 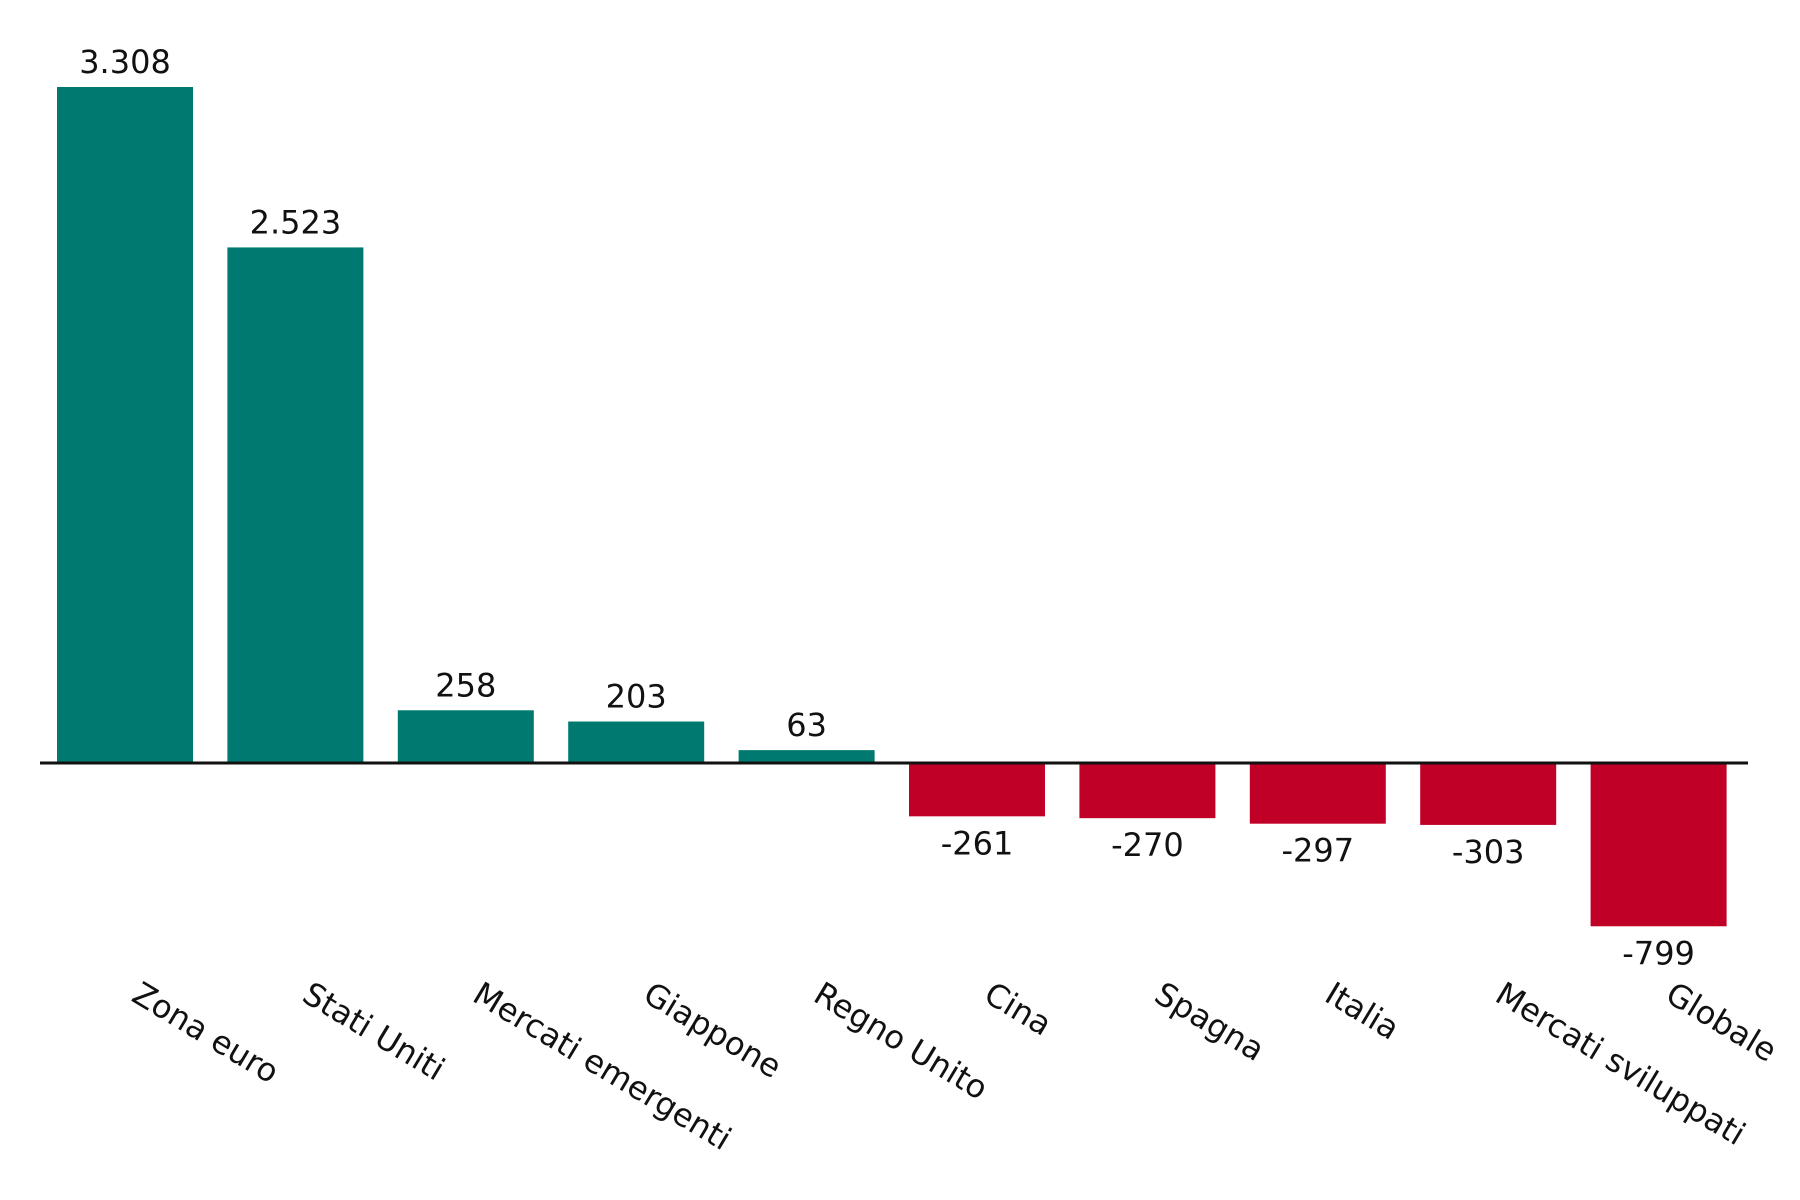 What do you see at coordinates (712, 1030) in the screenshot?
I see `category-label-3: Giappone` at bounding box center [712, 1030].